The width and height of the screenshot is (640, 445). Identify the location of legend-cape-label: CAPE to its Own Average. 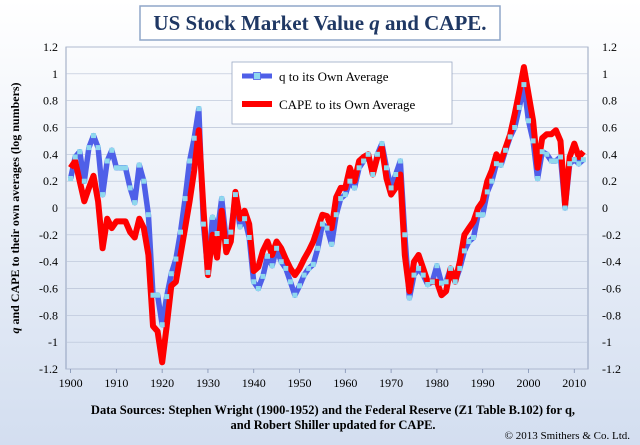
(347, 104).